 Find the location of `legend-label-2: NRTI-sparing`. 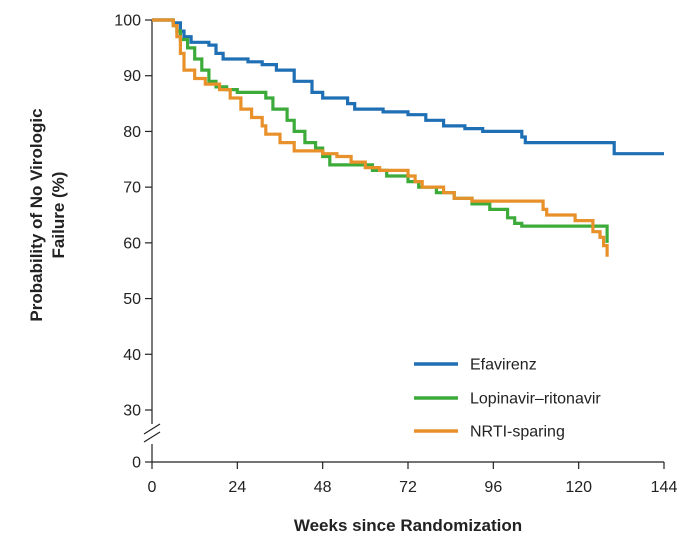

legend-label-2: NRTI-sparing is located at coordinates (517, 432).